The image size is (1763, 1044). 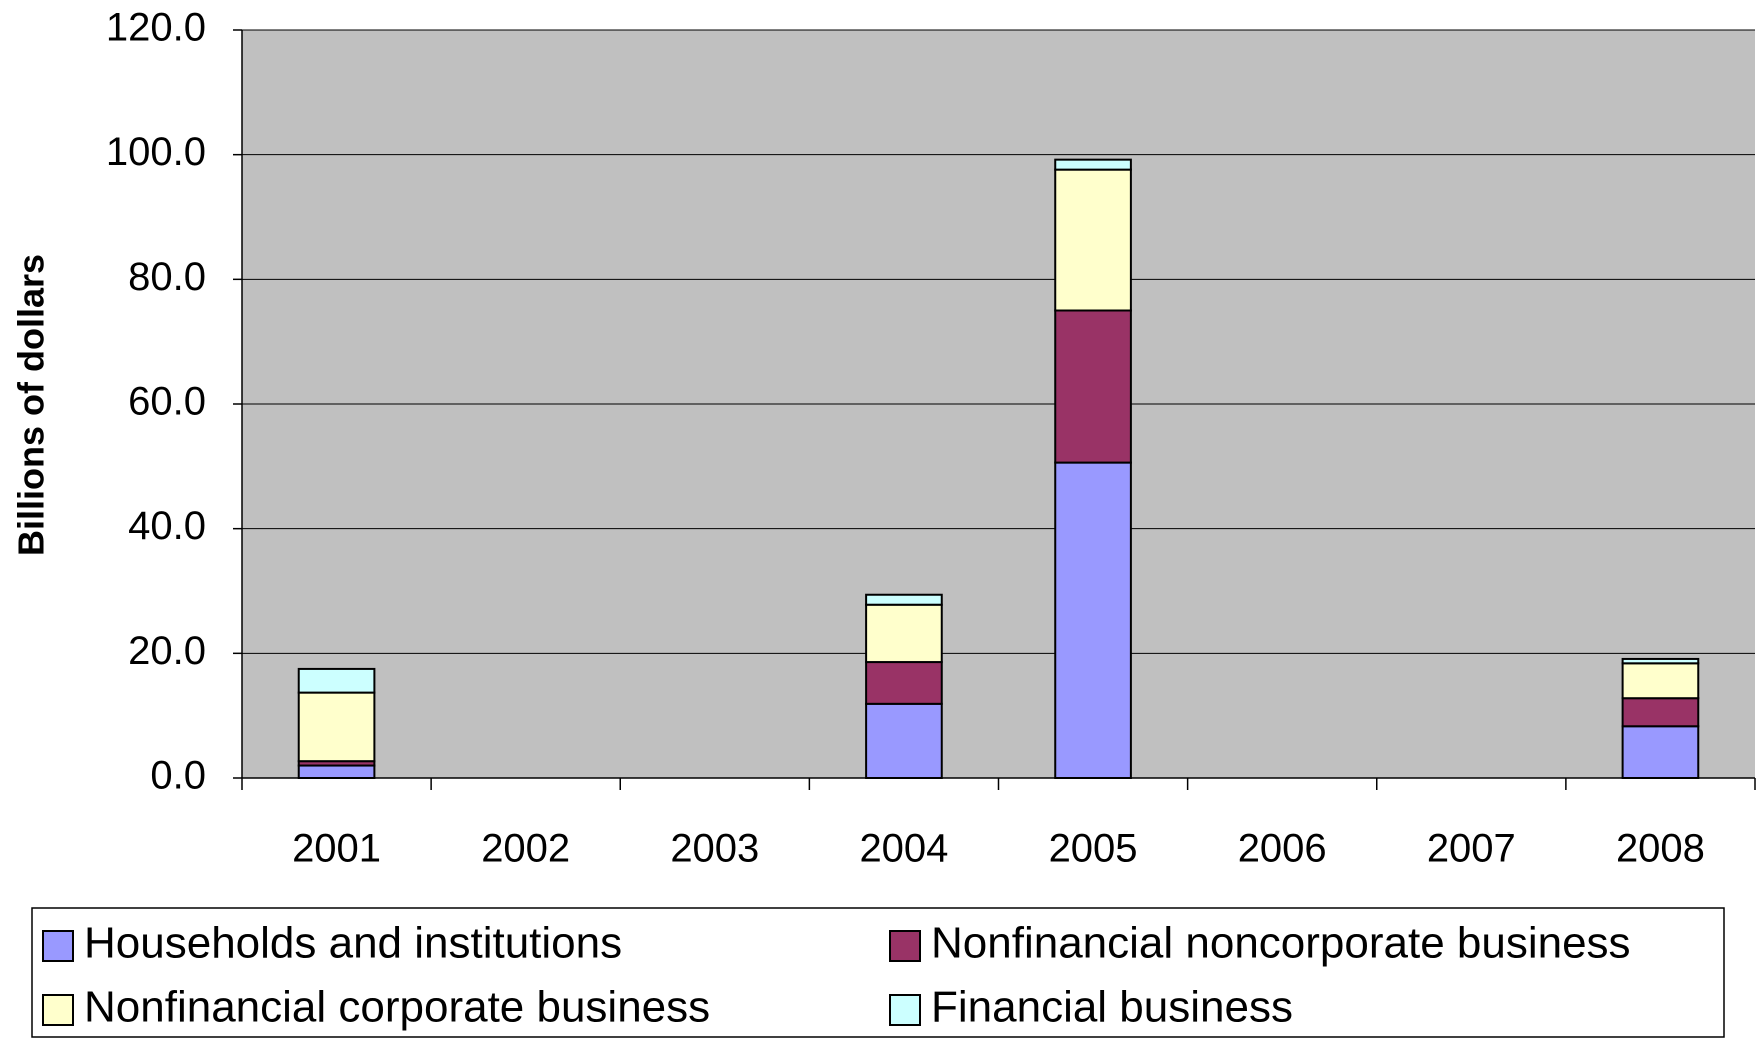 What do you see at coordinates (1282, 849) in the screenshot?
I see `x-tick-label: 2006` at bounding box center [1282, 849].